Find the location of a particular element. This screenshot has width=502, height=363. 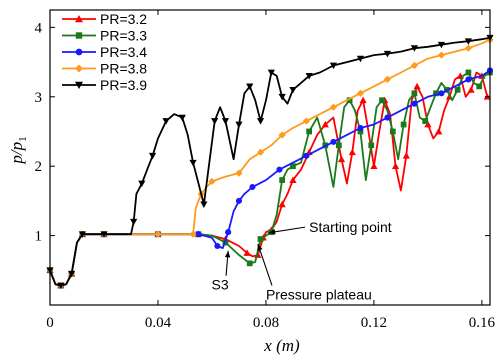

y-tick-label-1: 2 is located at coordinates (39, 167).